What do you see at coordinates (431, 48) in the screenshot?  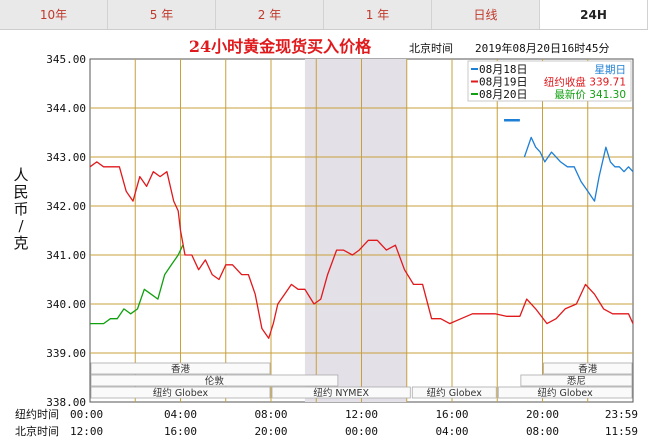 I see `time-label: 北京时间` at bounding box center [431, 48].